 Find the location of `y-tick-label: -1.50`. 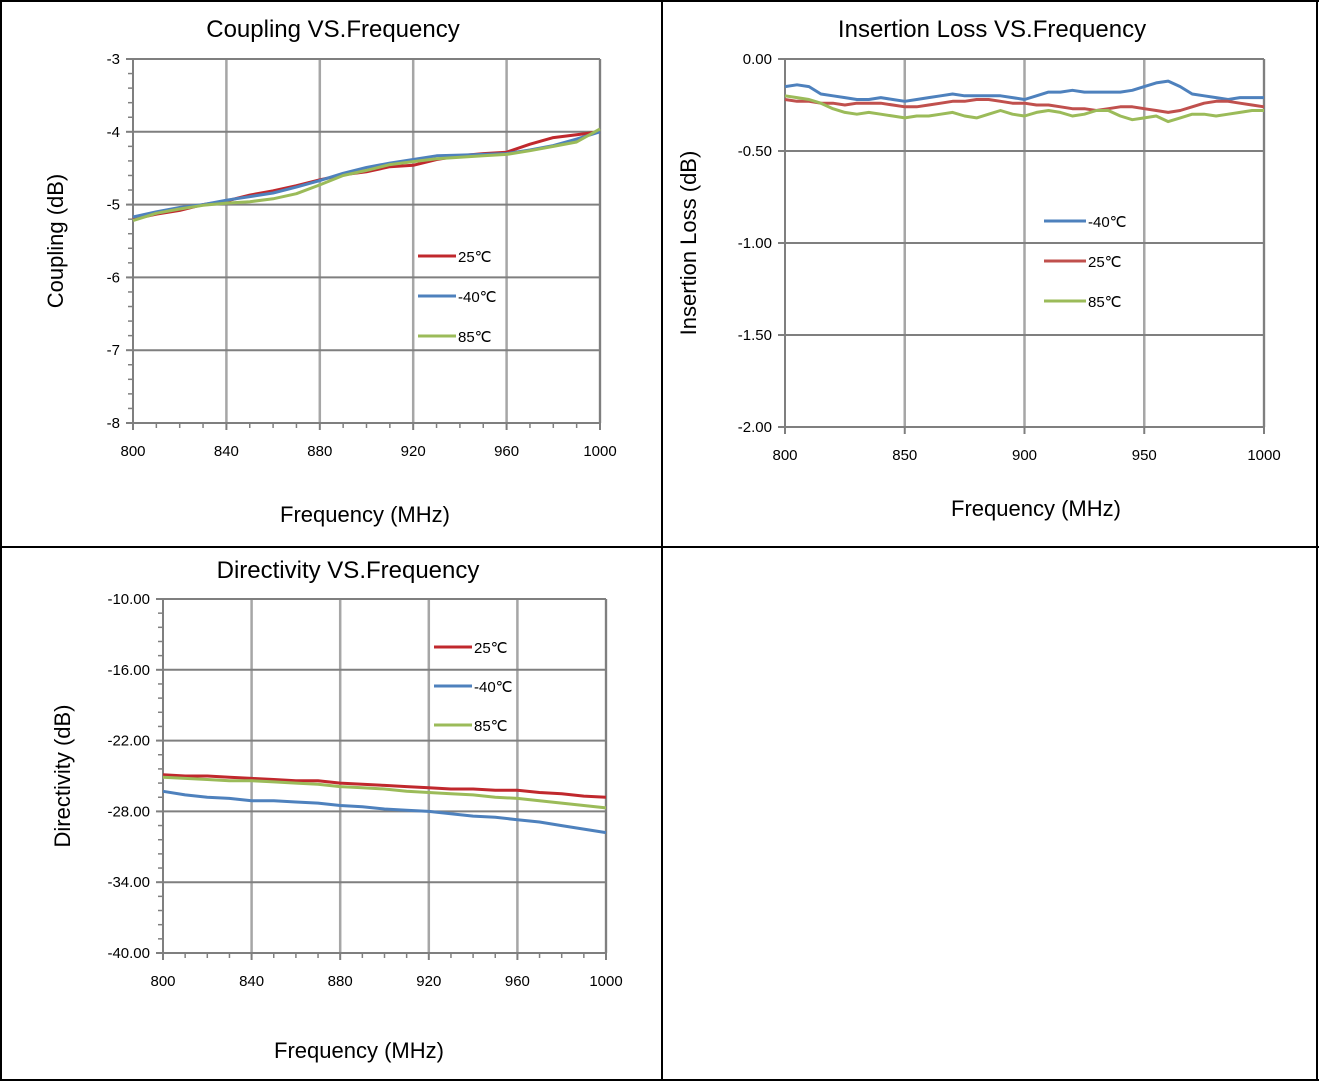

y-tick-label: -1.50 is located at coordinates (755, 335).